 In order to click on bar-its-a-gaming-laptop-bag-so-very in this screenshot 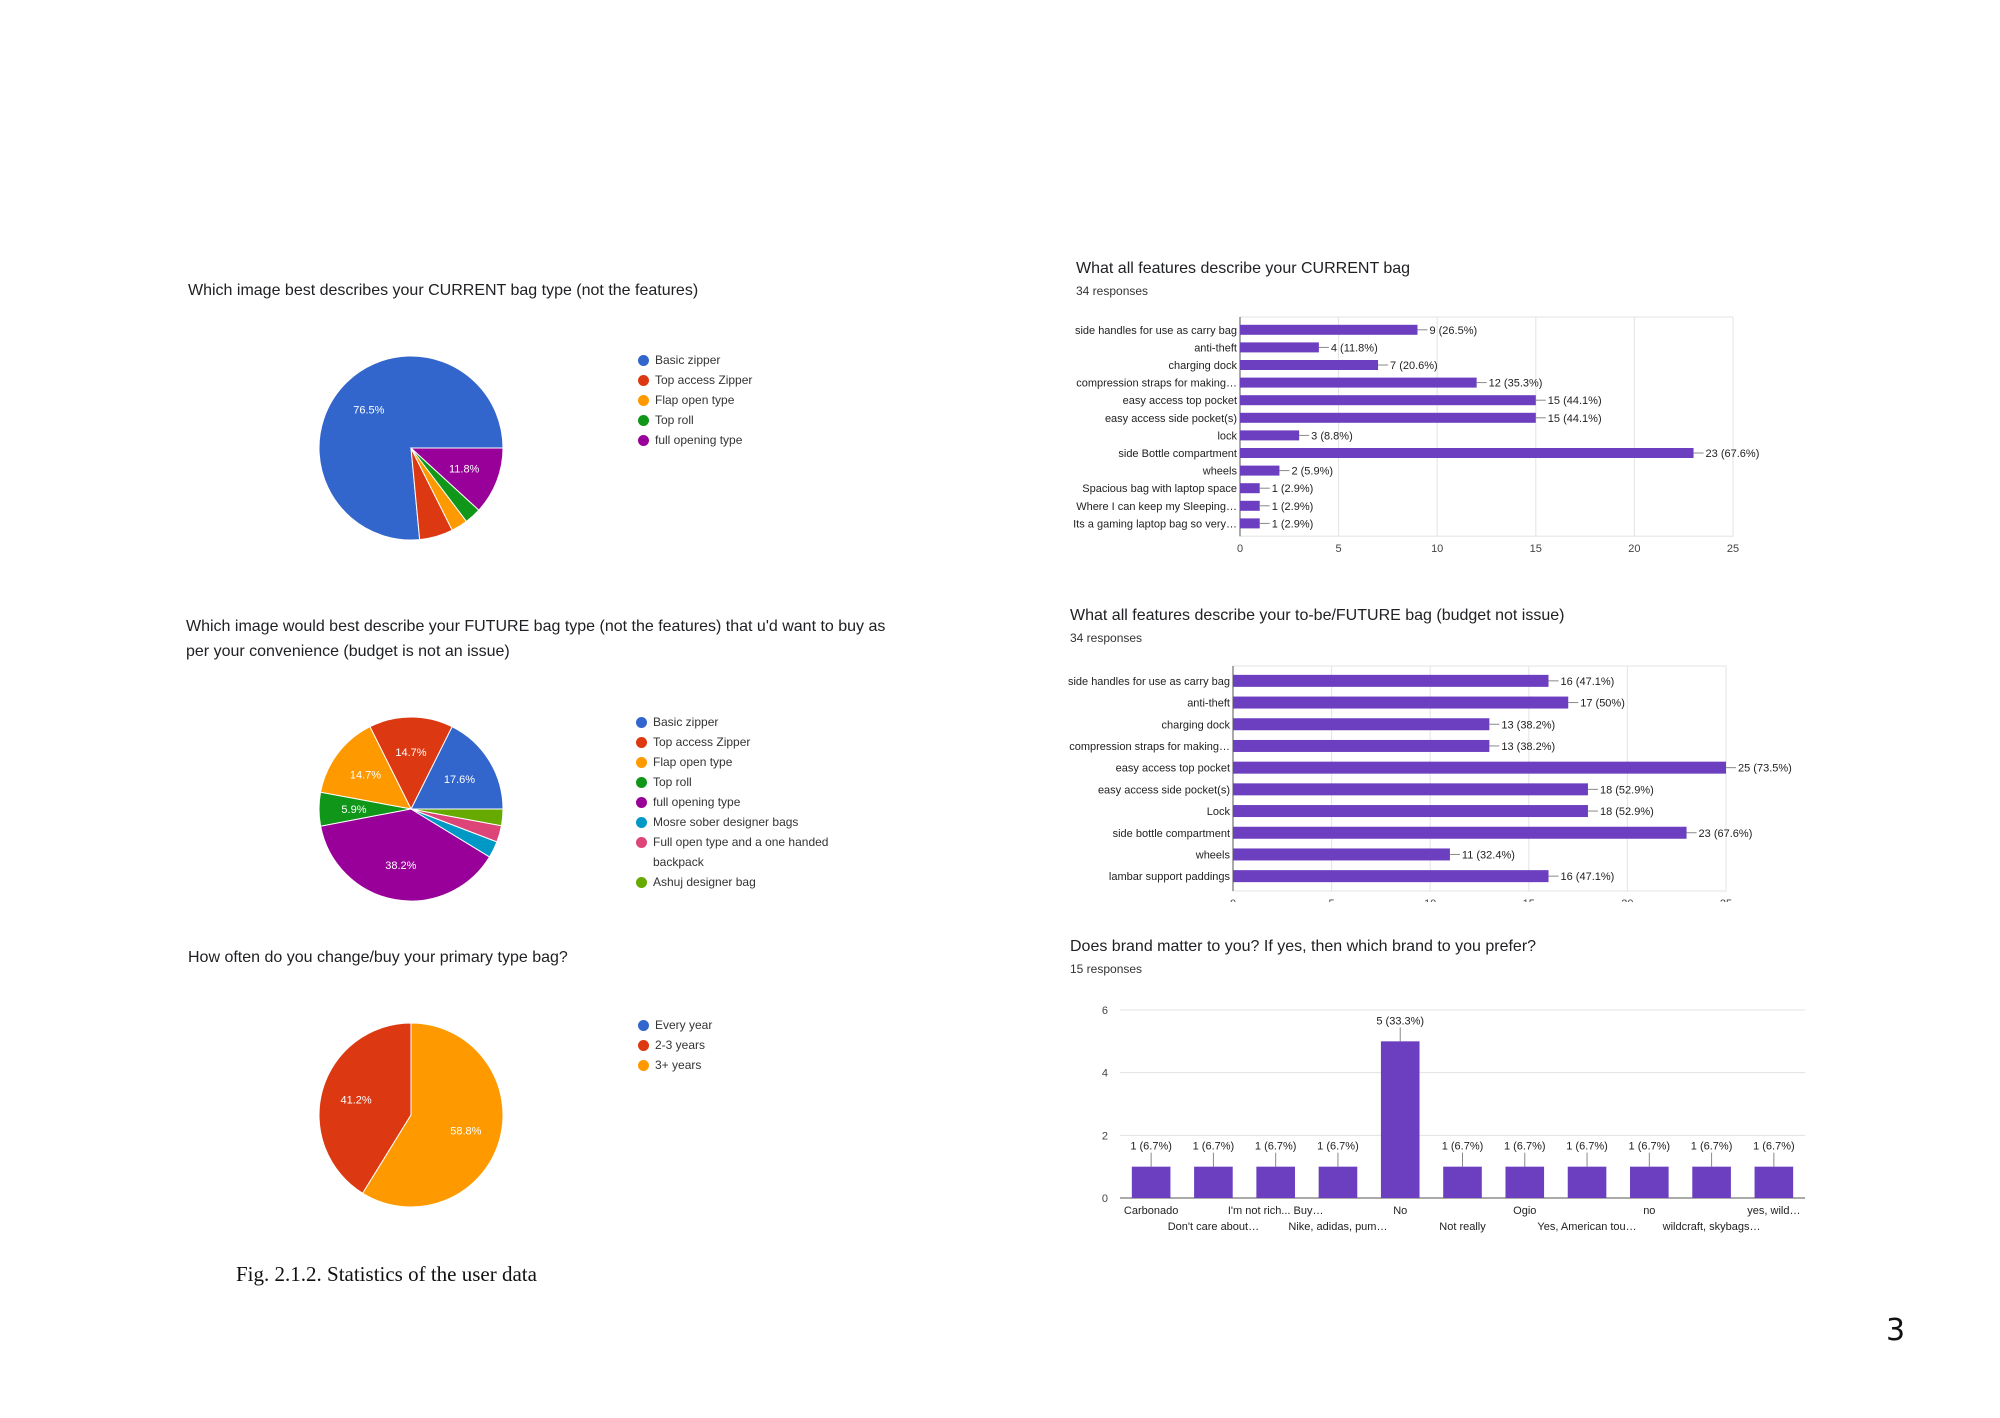, I will do `click(1250, 523)`.